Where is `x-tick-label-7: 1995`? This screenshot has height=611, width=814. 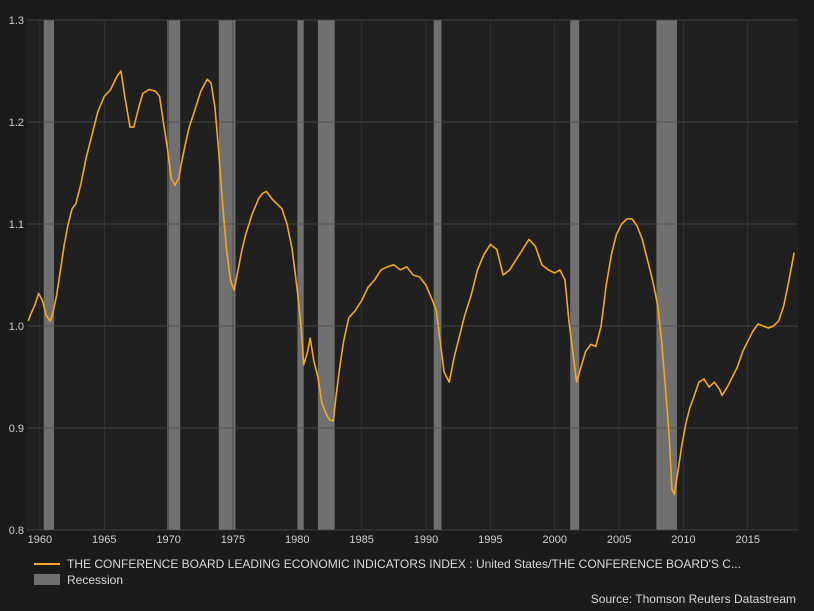 x-tick-label-7: 1995 is located at coordinates (490, 540).